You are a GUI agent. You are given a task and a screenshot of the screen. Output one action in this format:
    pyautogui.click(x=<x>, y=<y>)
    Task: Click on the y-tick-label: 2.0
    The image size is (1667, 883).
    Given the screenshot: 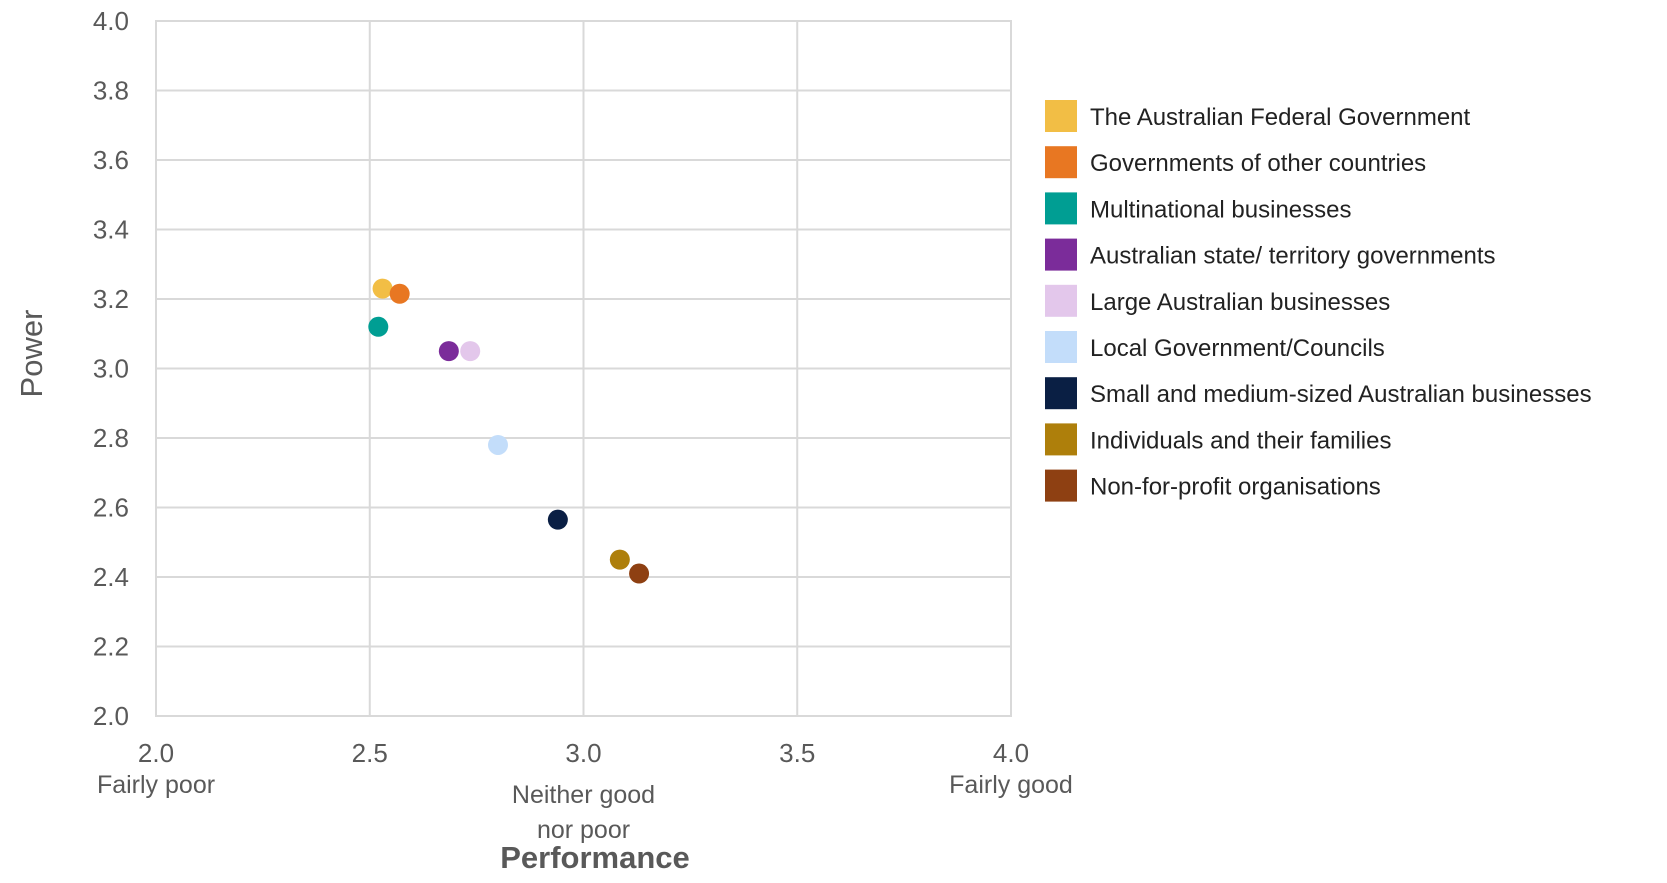 What is the action you would take?
    pyautogui.click(x=111, y=716)
    